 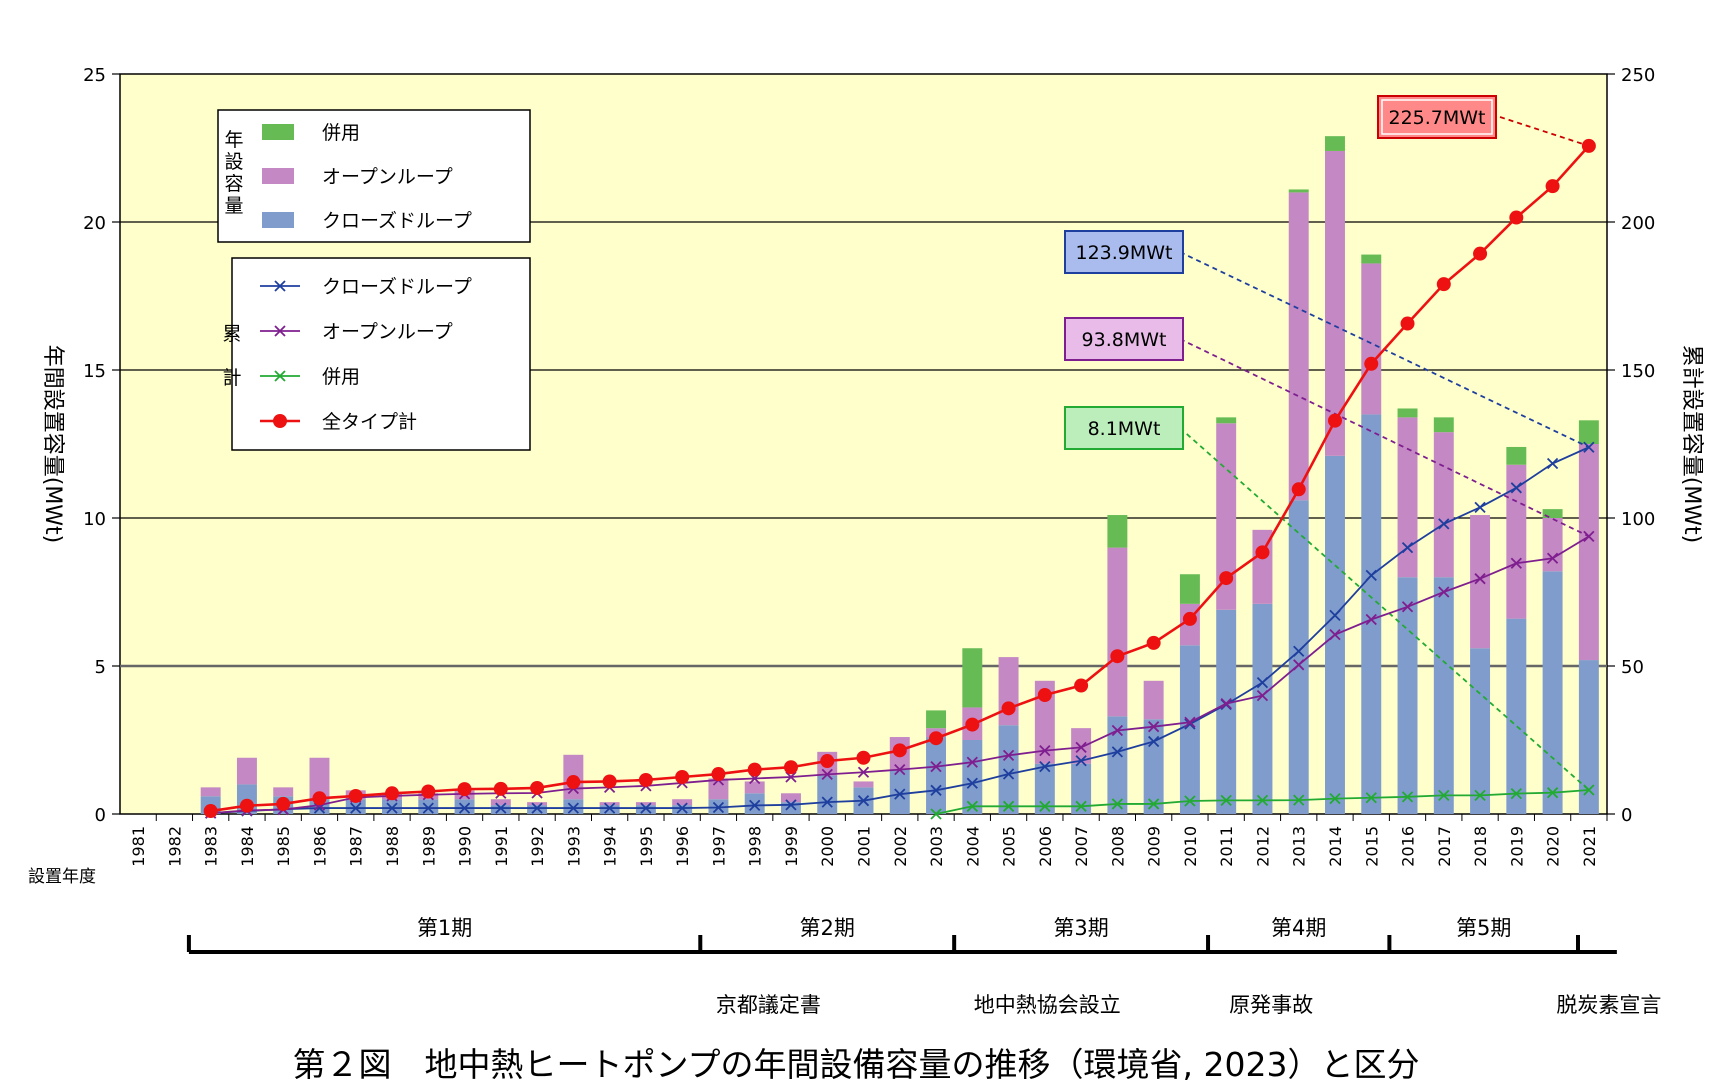 What do you see at coordinates (718, 789) in the screenshot?
I see `bar-1997` at bounding box center [718, 789].